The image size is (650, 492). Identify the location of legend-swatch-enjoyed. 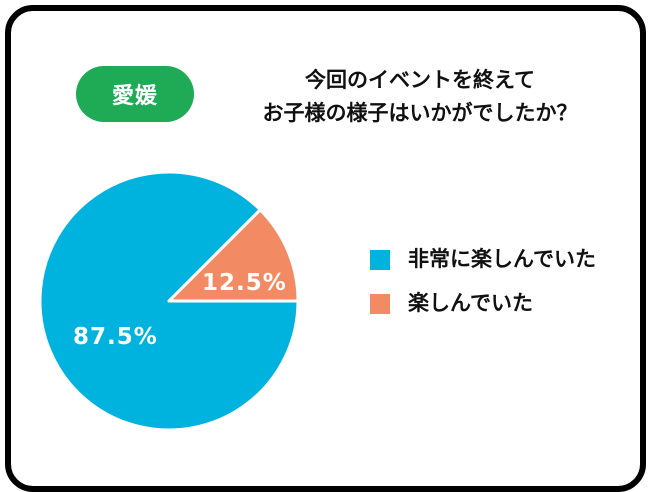
(380, 304).